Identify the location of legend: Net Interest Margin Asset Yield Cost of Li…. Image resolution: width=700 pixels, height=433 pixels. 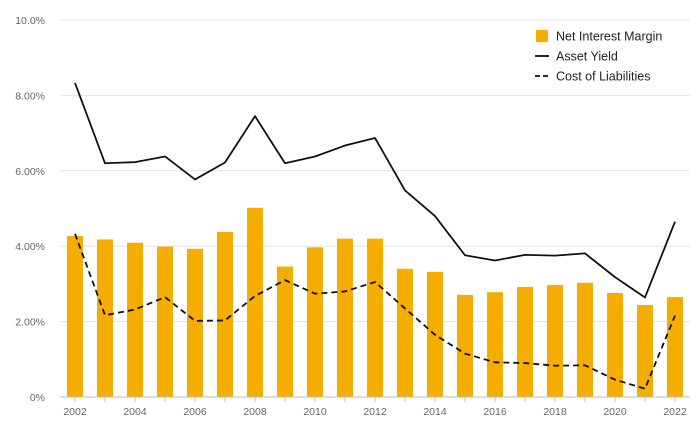
(598, 57).